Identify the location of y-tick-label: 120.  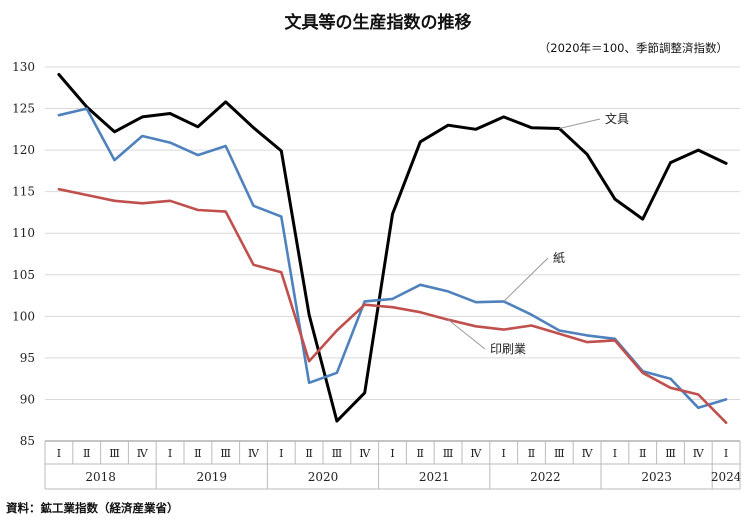
(23, 150).